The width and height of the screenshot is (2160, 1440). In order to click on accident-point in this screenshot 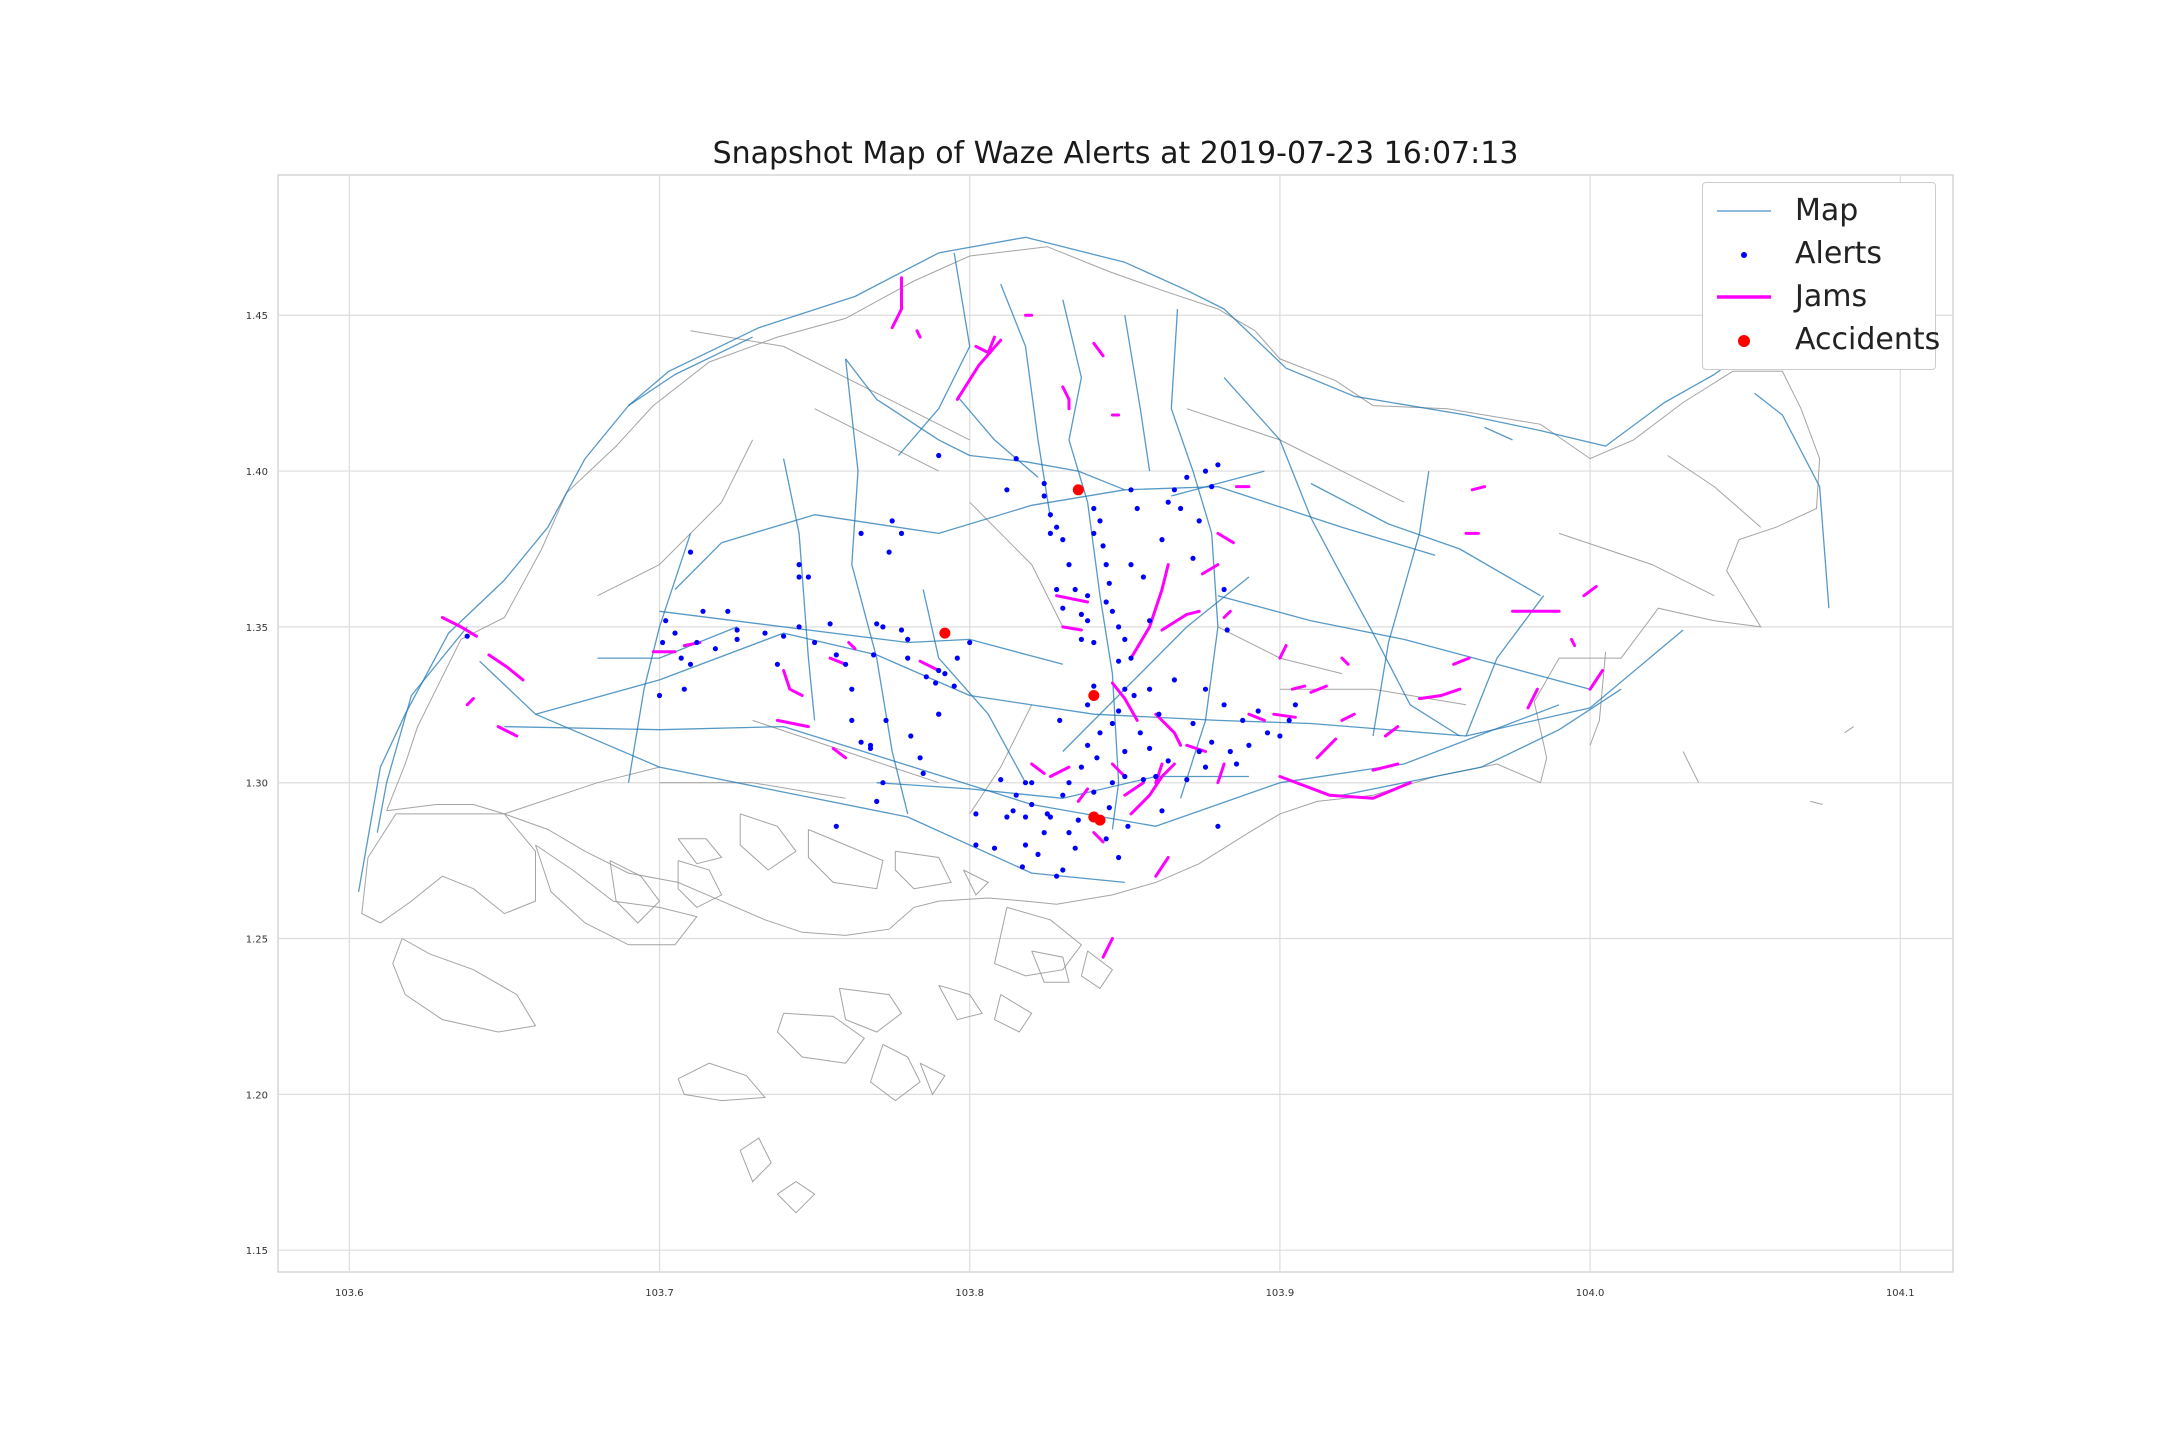, I will do `click(1078, 490)`.